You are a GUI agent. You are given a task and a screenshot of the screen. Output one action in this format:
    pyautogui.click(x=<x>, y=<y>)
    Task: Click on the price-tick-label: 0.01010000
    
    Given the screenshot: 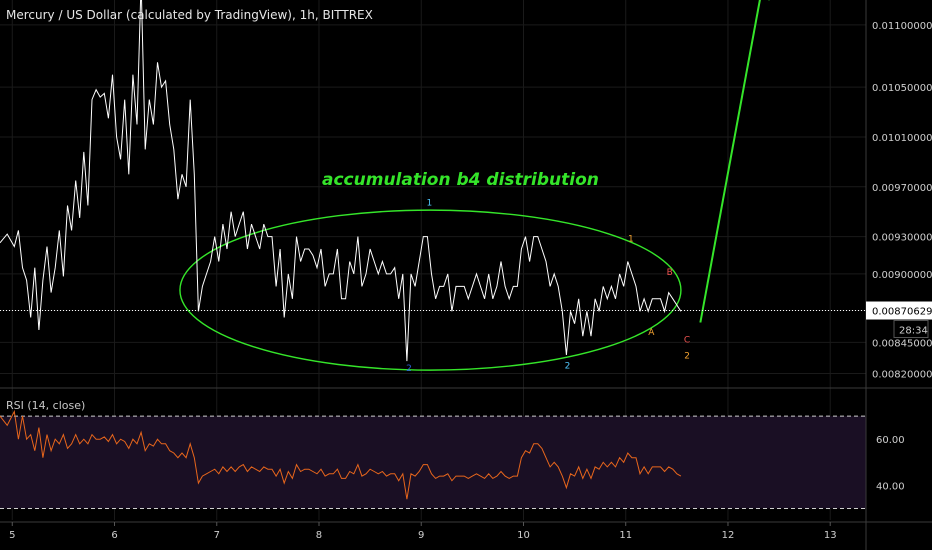 What is the action you would take?
    pyautogui.click(x=902, y=138)
    